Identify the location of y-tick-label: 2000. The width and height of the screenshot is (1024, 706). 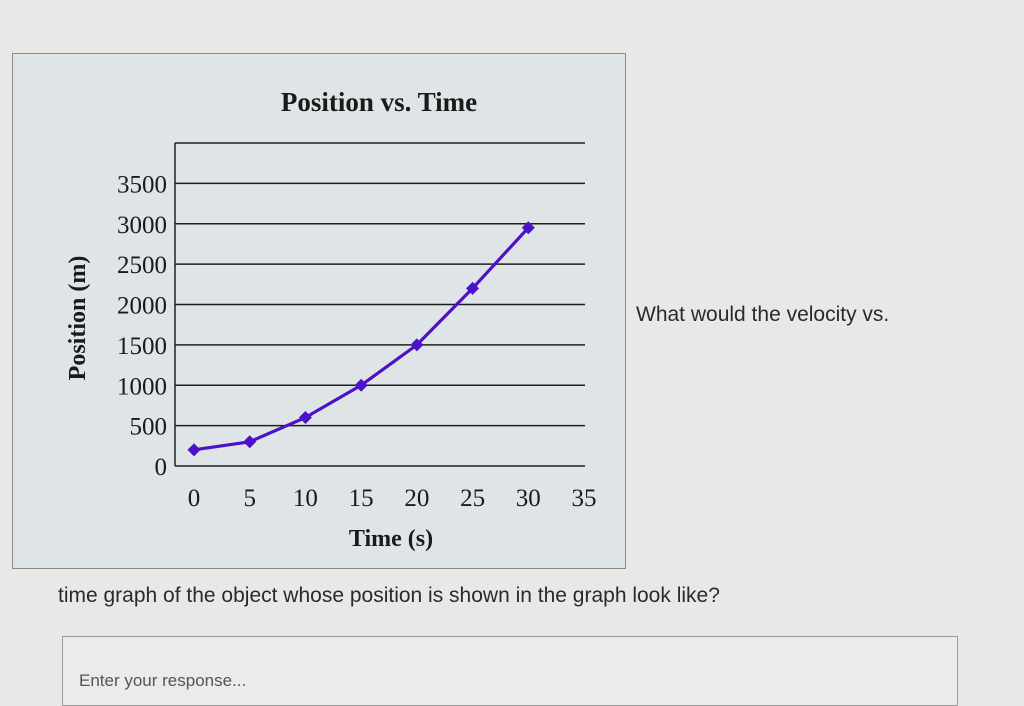
(142, 306).